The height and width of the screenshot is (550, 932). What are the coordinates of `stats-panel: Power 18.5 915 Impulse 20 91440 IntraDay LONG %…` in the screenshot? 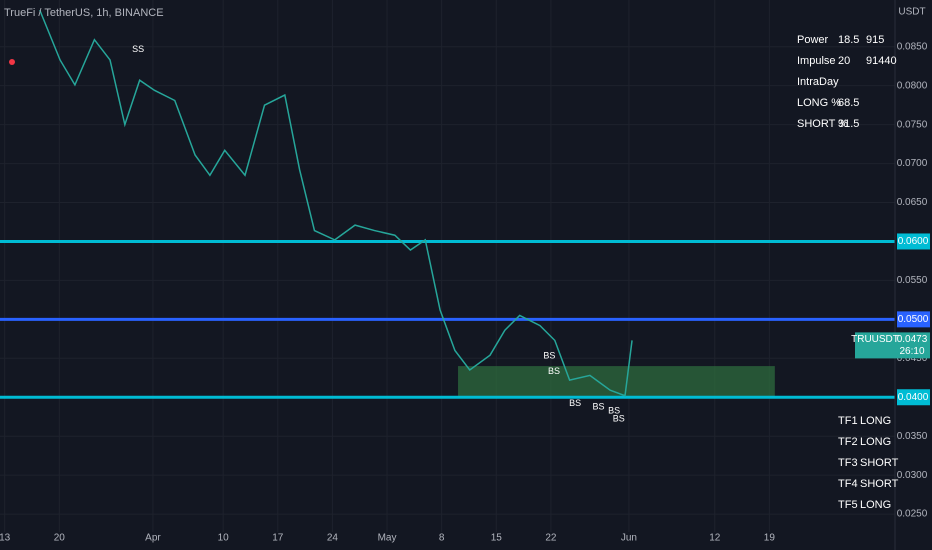 It's located at (848, 272).